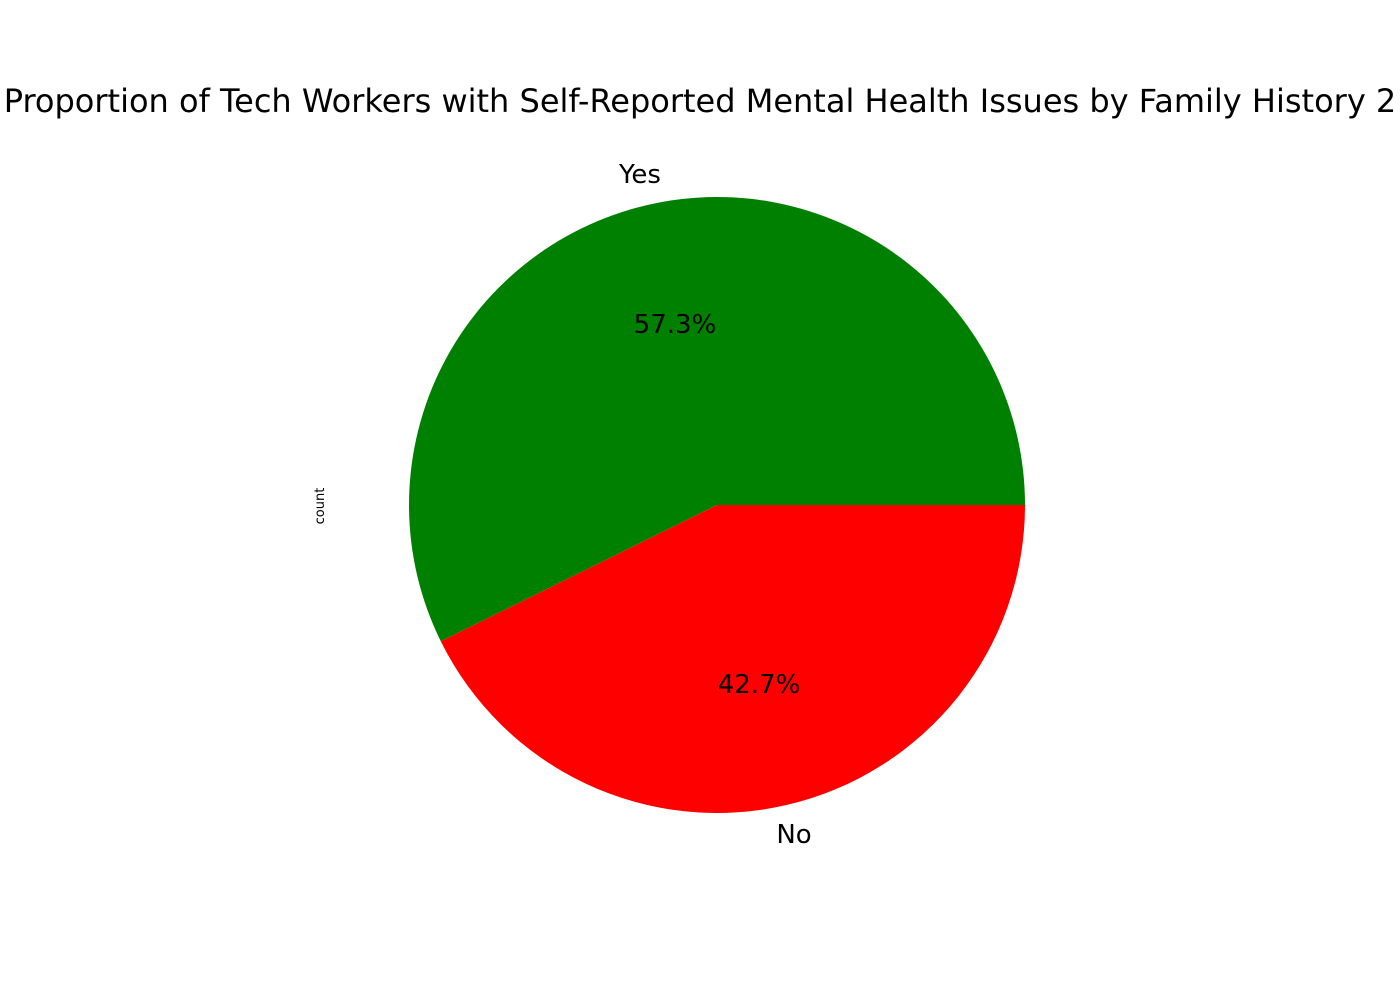 Image resolution: width=1400 pixels, height=1000 pixels. Describe the element at coordinates (320, 506) in the screenshot. I see `y-axis-label: count` at that location.